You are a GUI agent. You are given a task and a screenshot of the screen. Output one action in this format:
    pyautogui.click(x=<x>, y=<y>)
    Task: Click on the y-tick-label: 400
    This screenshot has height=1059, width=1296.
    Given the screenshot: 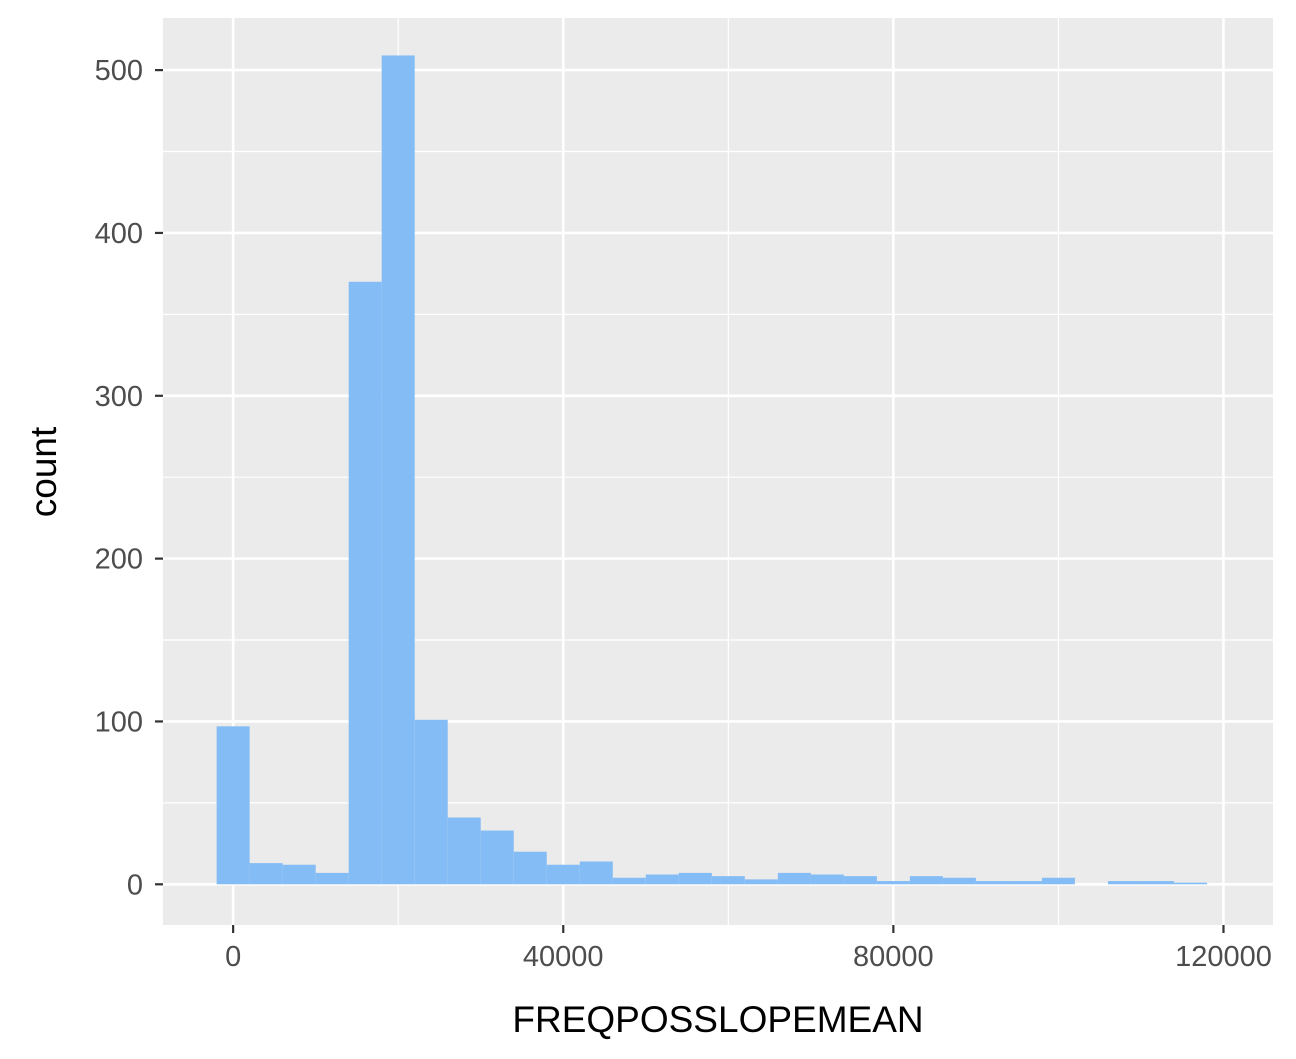 What is the action you would take?
    pyautogui.click(x=119, y=234)
    